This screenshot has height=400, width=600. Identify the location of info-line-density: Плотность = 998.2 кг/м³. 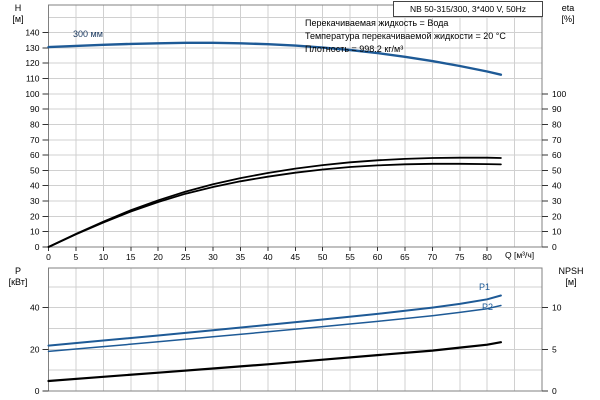
(354, 49).